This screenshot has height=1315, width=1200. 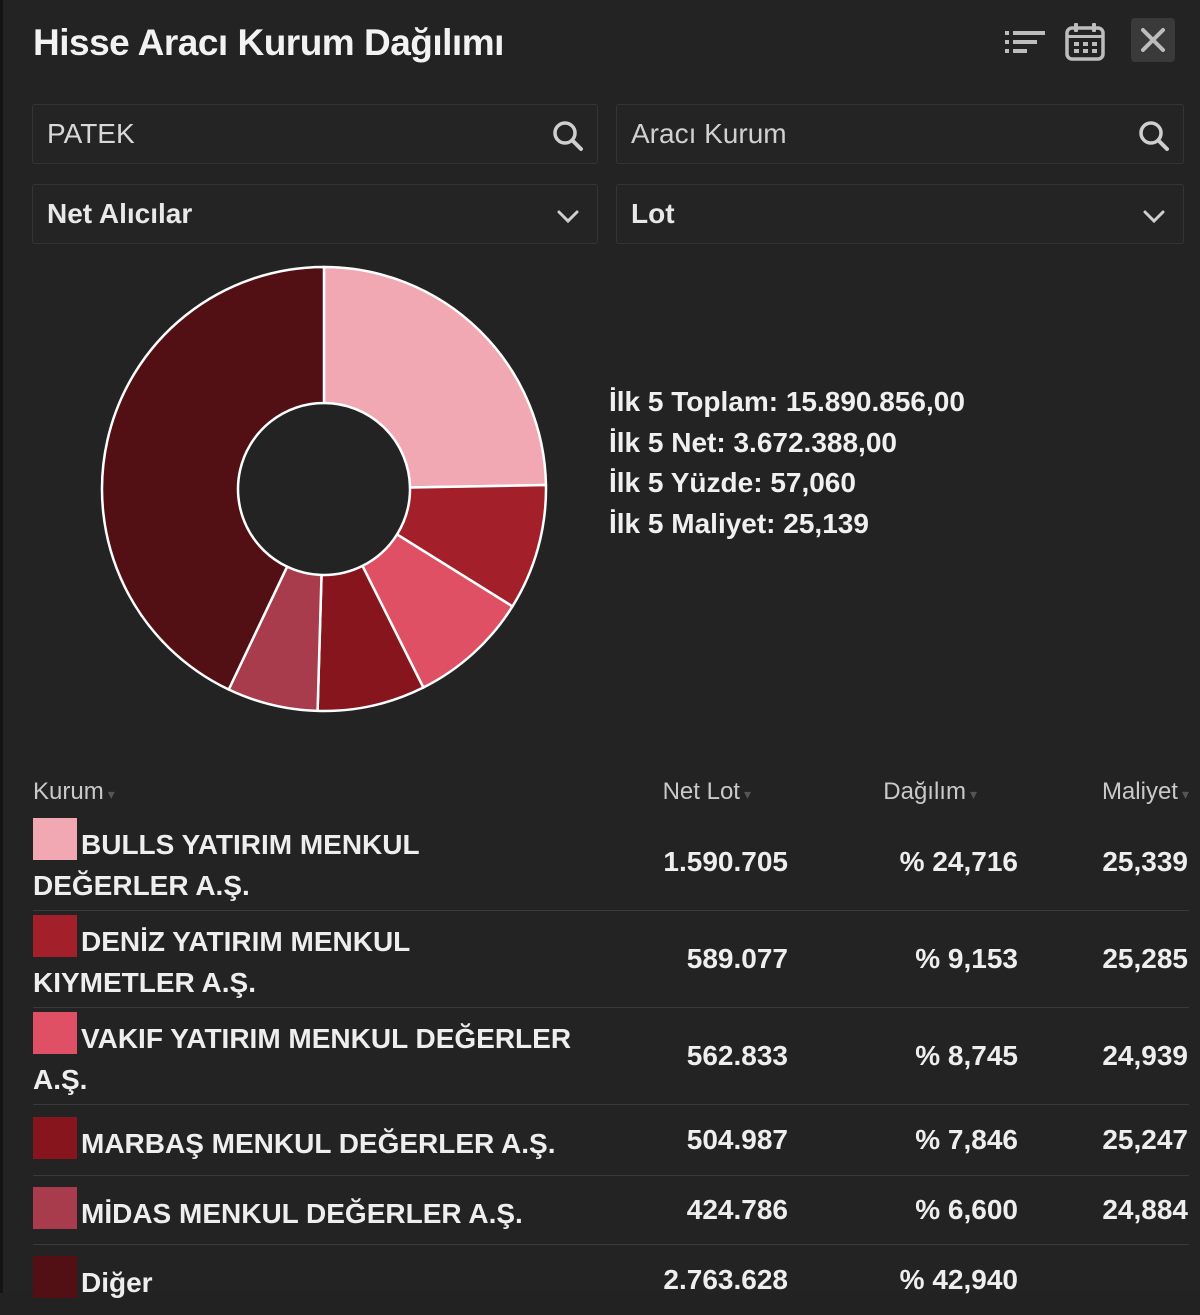 What do you see at coordinates (1145, 791) in the screenshot?
I see `column-header-maliyet: Maliyet ▾` at bounding box center [1145, 791].